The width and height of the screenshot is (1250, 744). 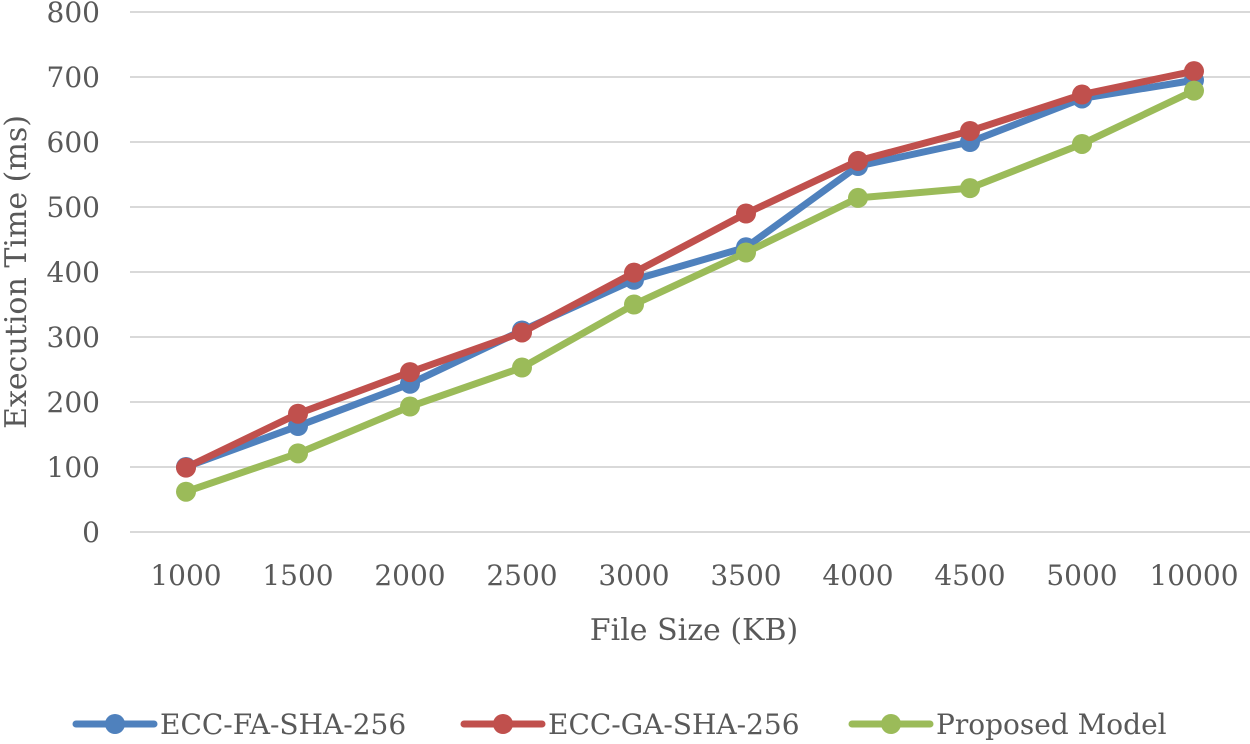 I want to click on x-tick-label: 1500, so click(x=297, y=575).